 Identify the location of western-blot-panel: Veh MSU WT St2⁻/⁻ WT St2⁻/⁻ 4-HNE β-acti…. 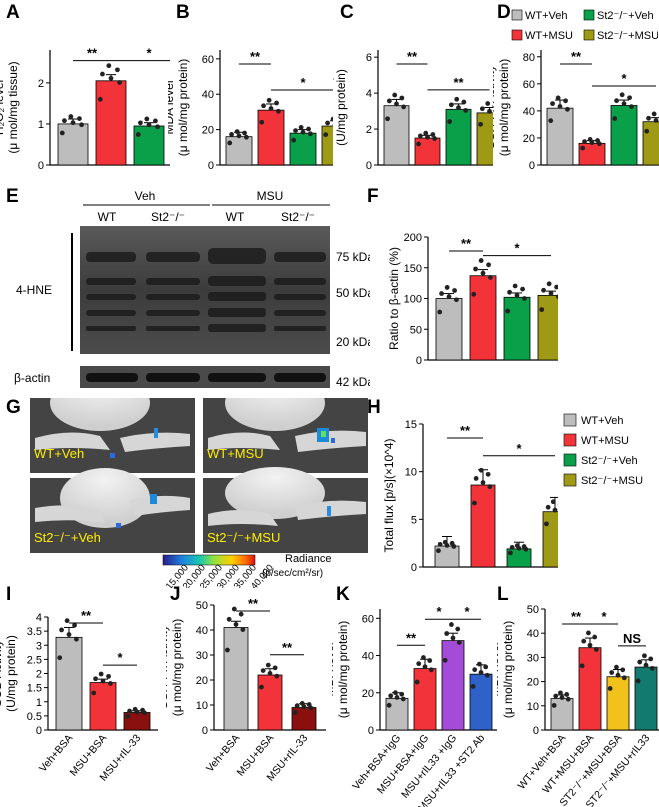
(185, 291).